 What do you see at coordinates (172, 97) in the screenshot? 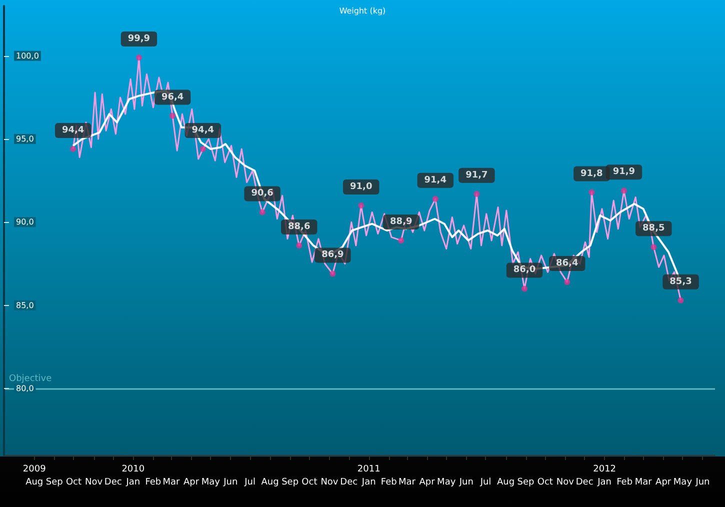
I see `data-label: 96,4` at bounding box center [172, 97].